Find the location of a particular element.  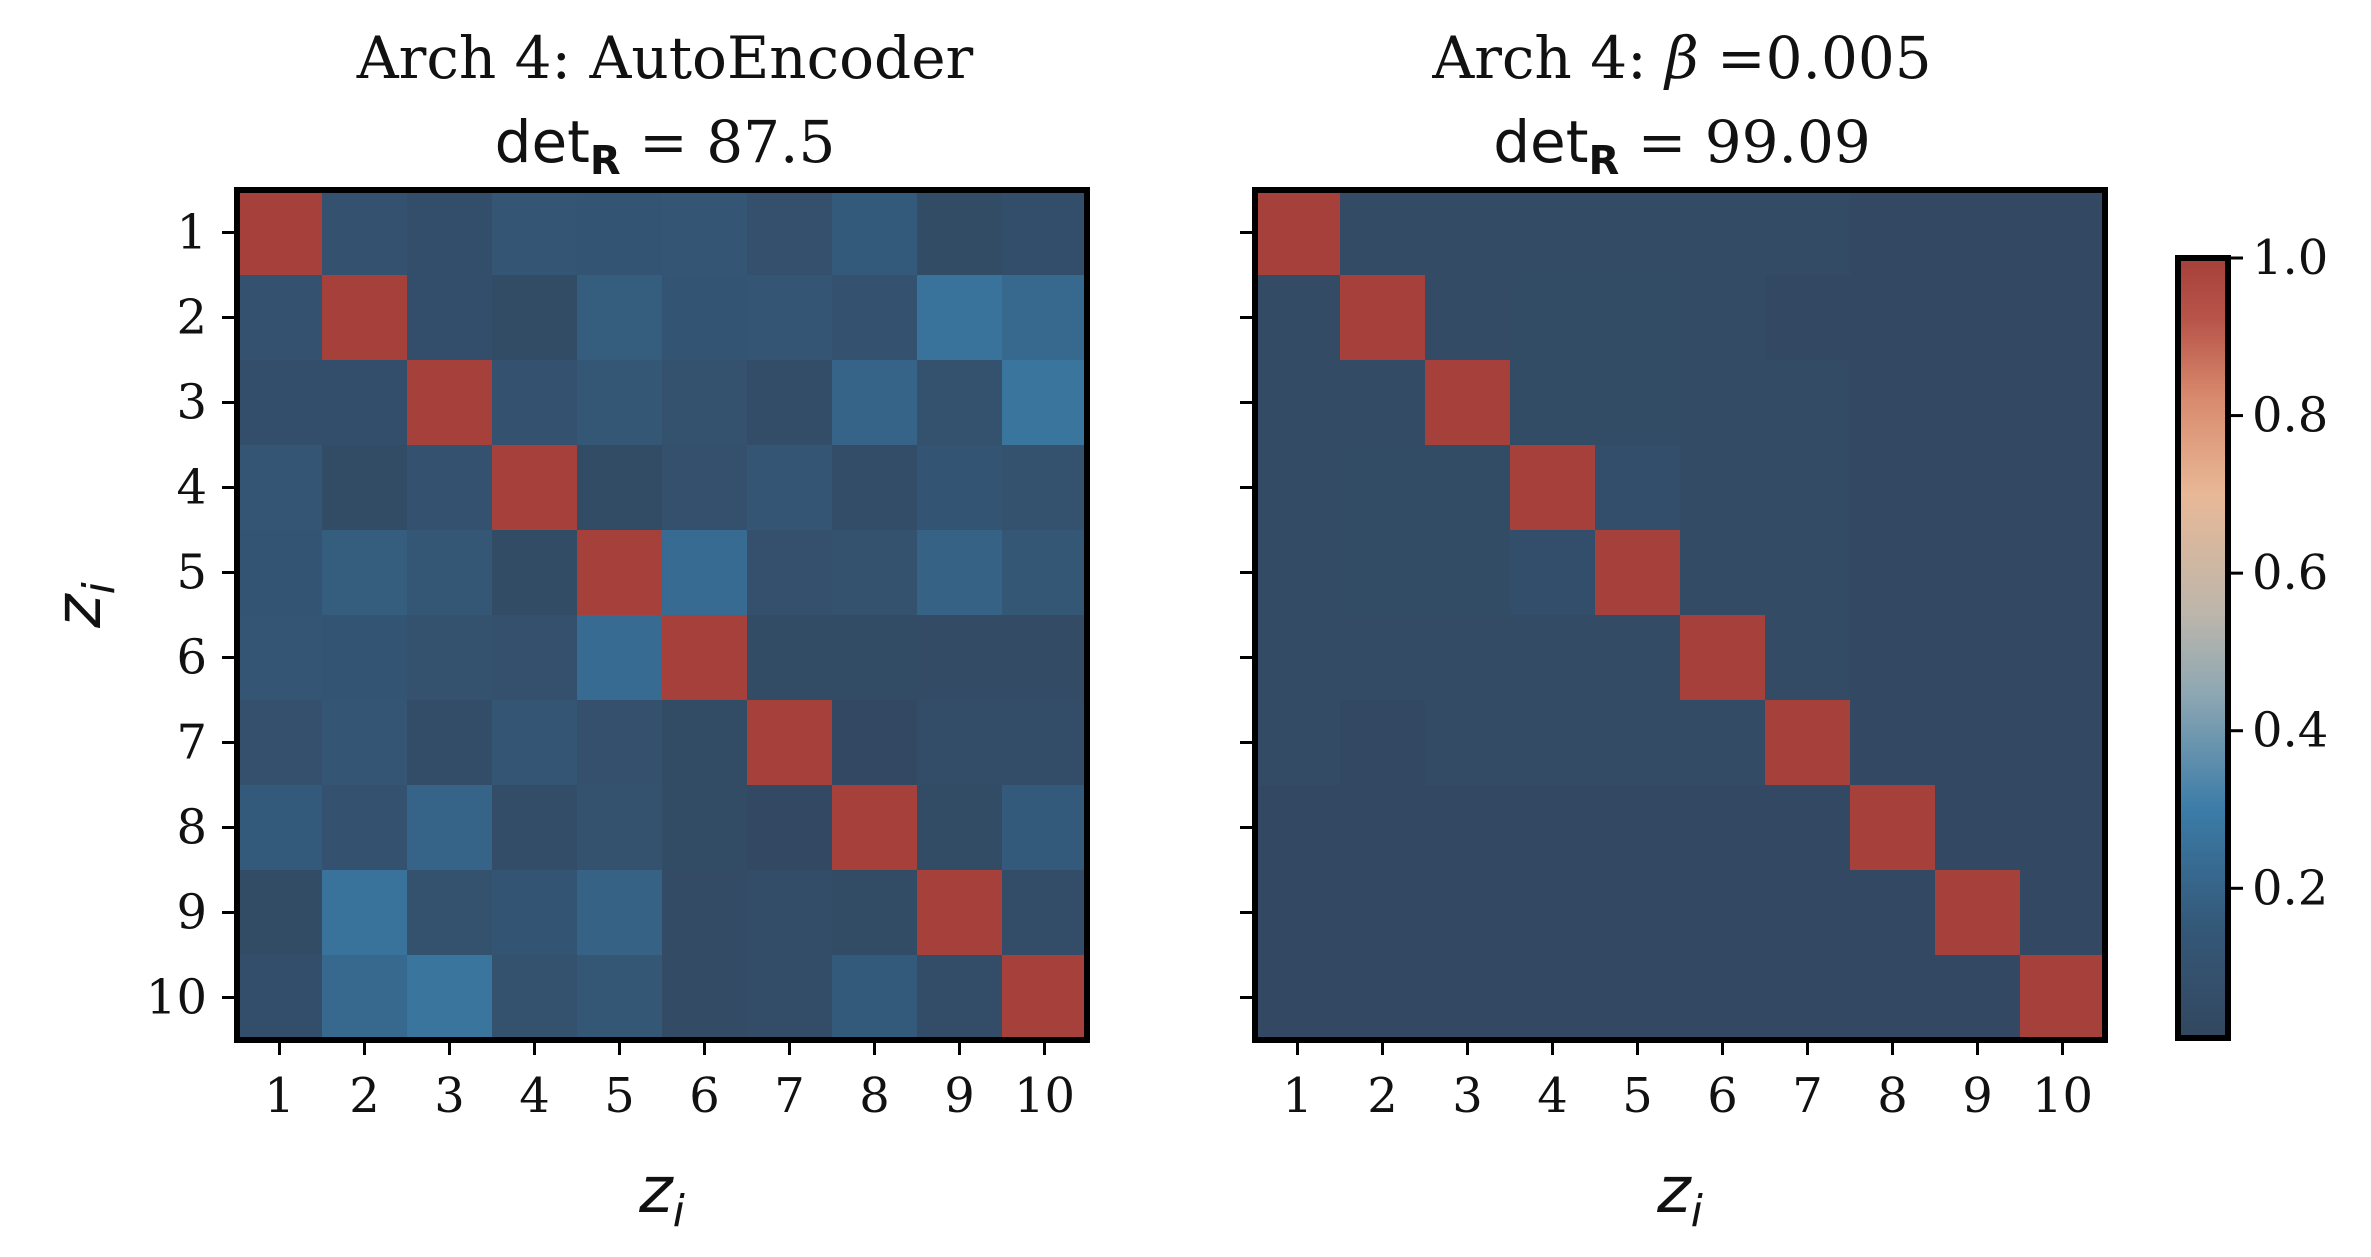

heatmap-cell-r4-c4 is located at coordinates (535, 488).